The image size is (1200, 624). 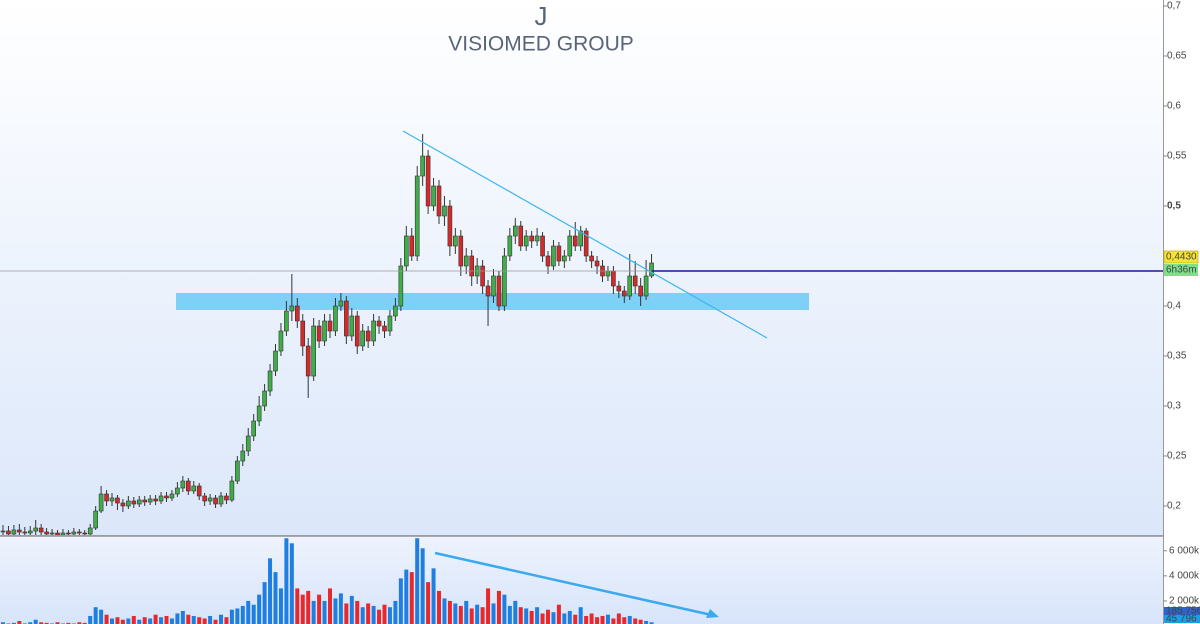 What do you see at coordinates (585, 234) in the screenshot?
I see `trend-line` at bounding box center [585, 234].